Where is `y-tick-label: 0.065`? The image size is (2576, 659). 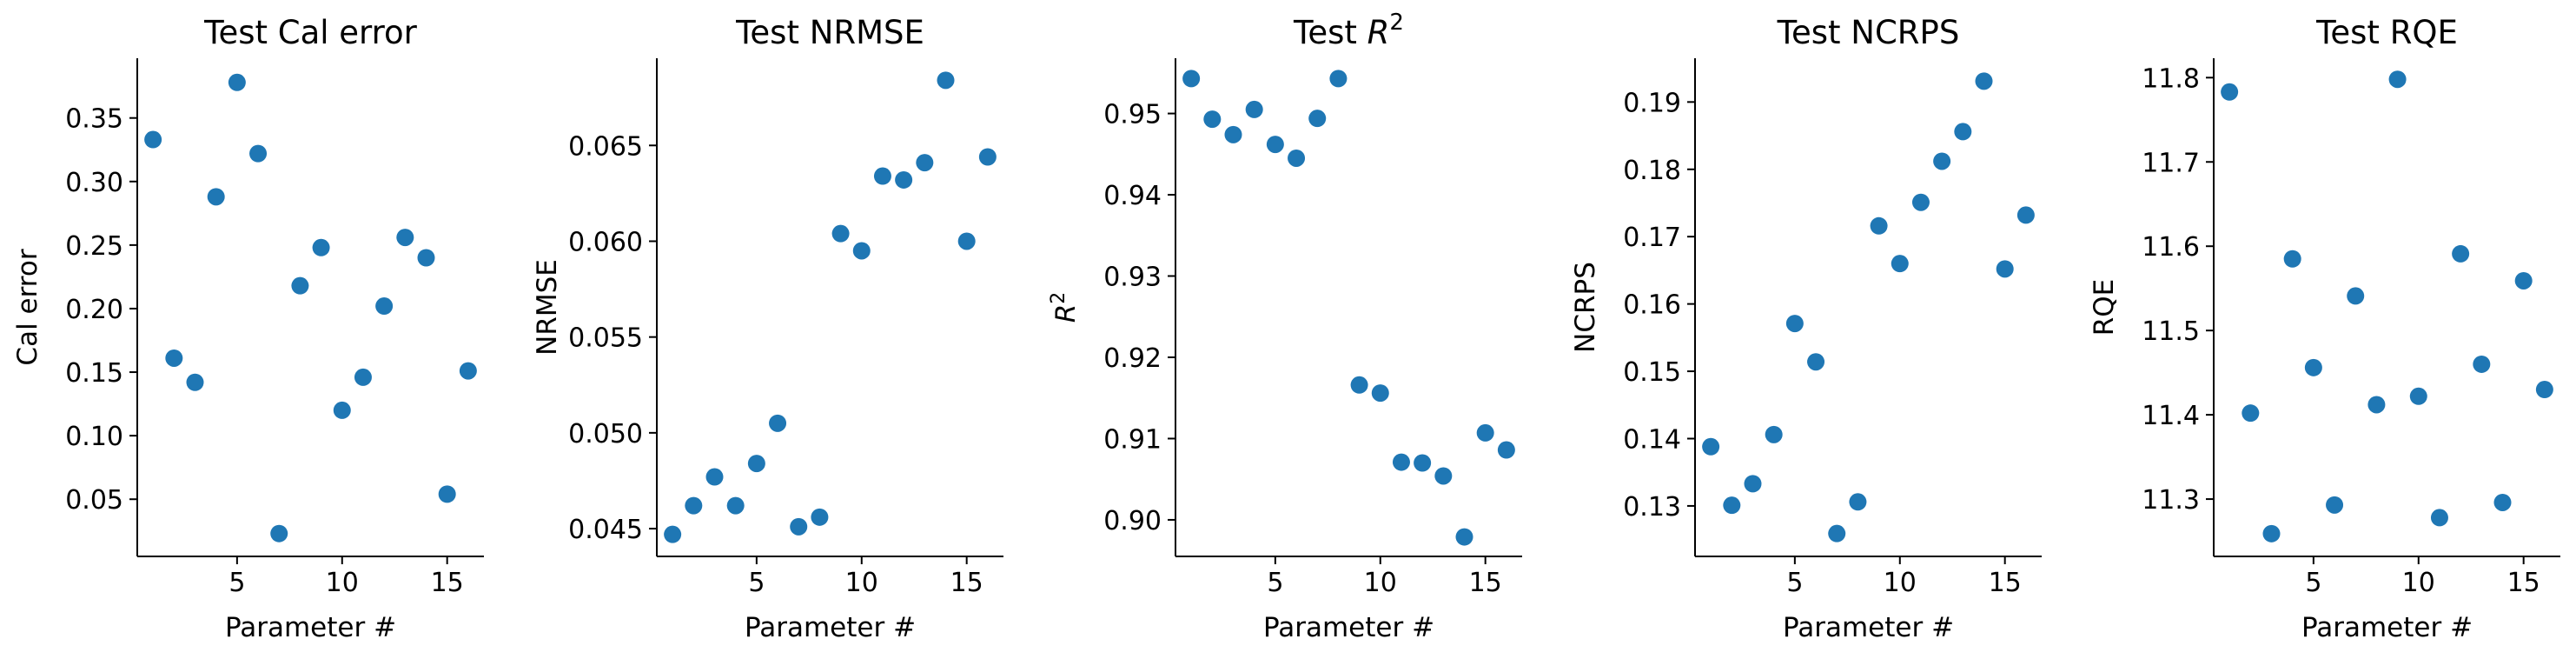
y-tick-label: 0.065 is located at coordinates (605, 146).